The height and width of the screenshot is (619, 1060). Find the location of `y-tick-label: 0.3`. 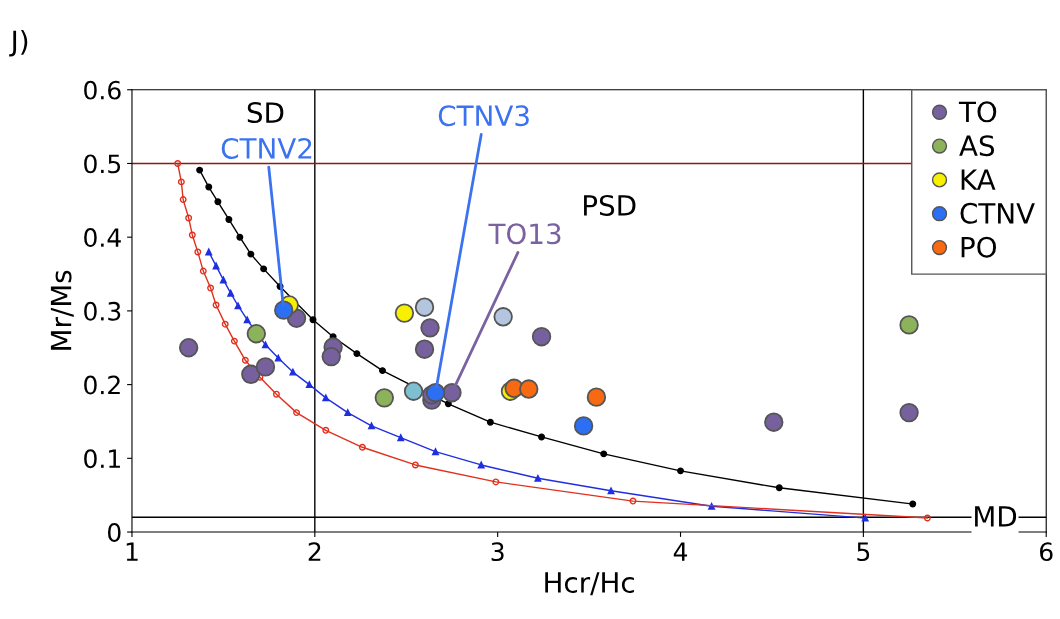

y-tick-label: 0.3 is located at coordinates (102, 311).